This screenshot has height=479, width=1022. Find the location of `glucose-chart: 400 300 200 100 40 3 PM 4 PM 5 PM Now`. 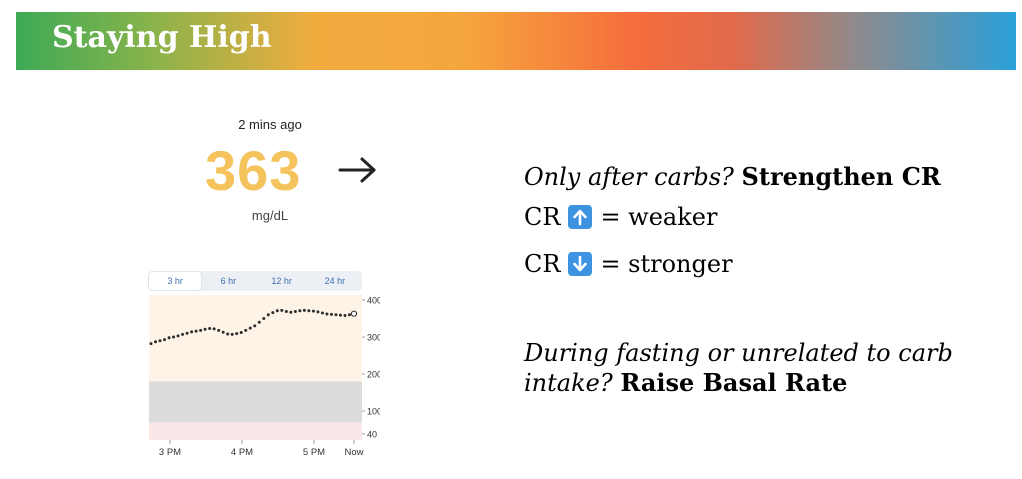

glucose-chart: 400 300 200 100 40 3 PM 4 PM 5 PM Now is located at coordinates (264, 376).